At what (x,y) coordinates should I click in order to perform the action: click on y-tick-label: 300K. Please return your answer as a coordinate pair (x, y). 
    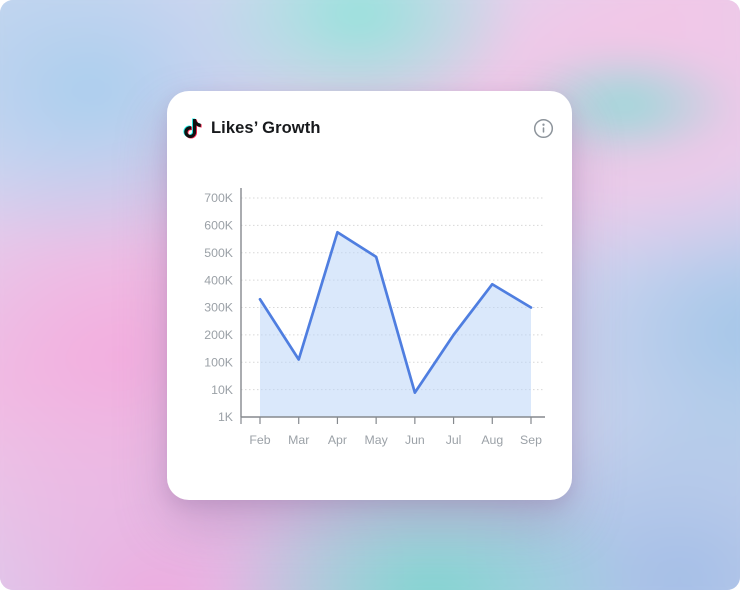
    Looking at the image, I should click on (219, 308).